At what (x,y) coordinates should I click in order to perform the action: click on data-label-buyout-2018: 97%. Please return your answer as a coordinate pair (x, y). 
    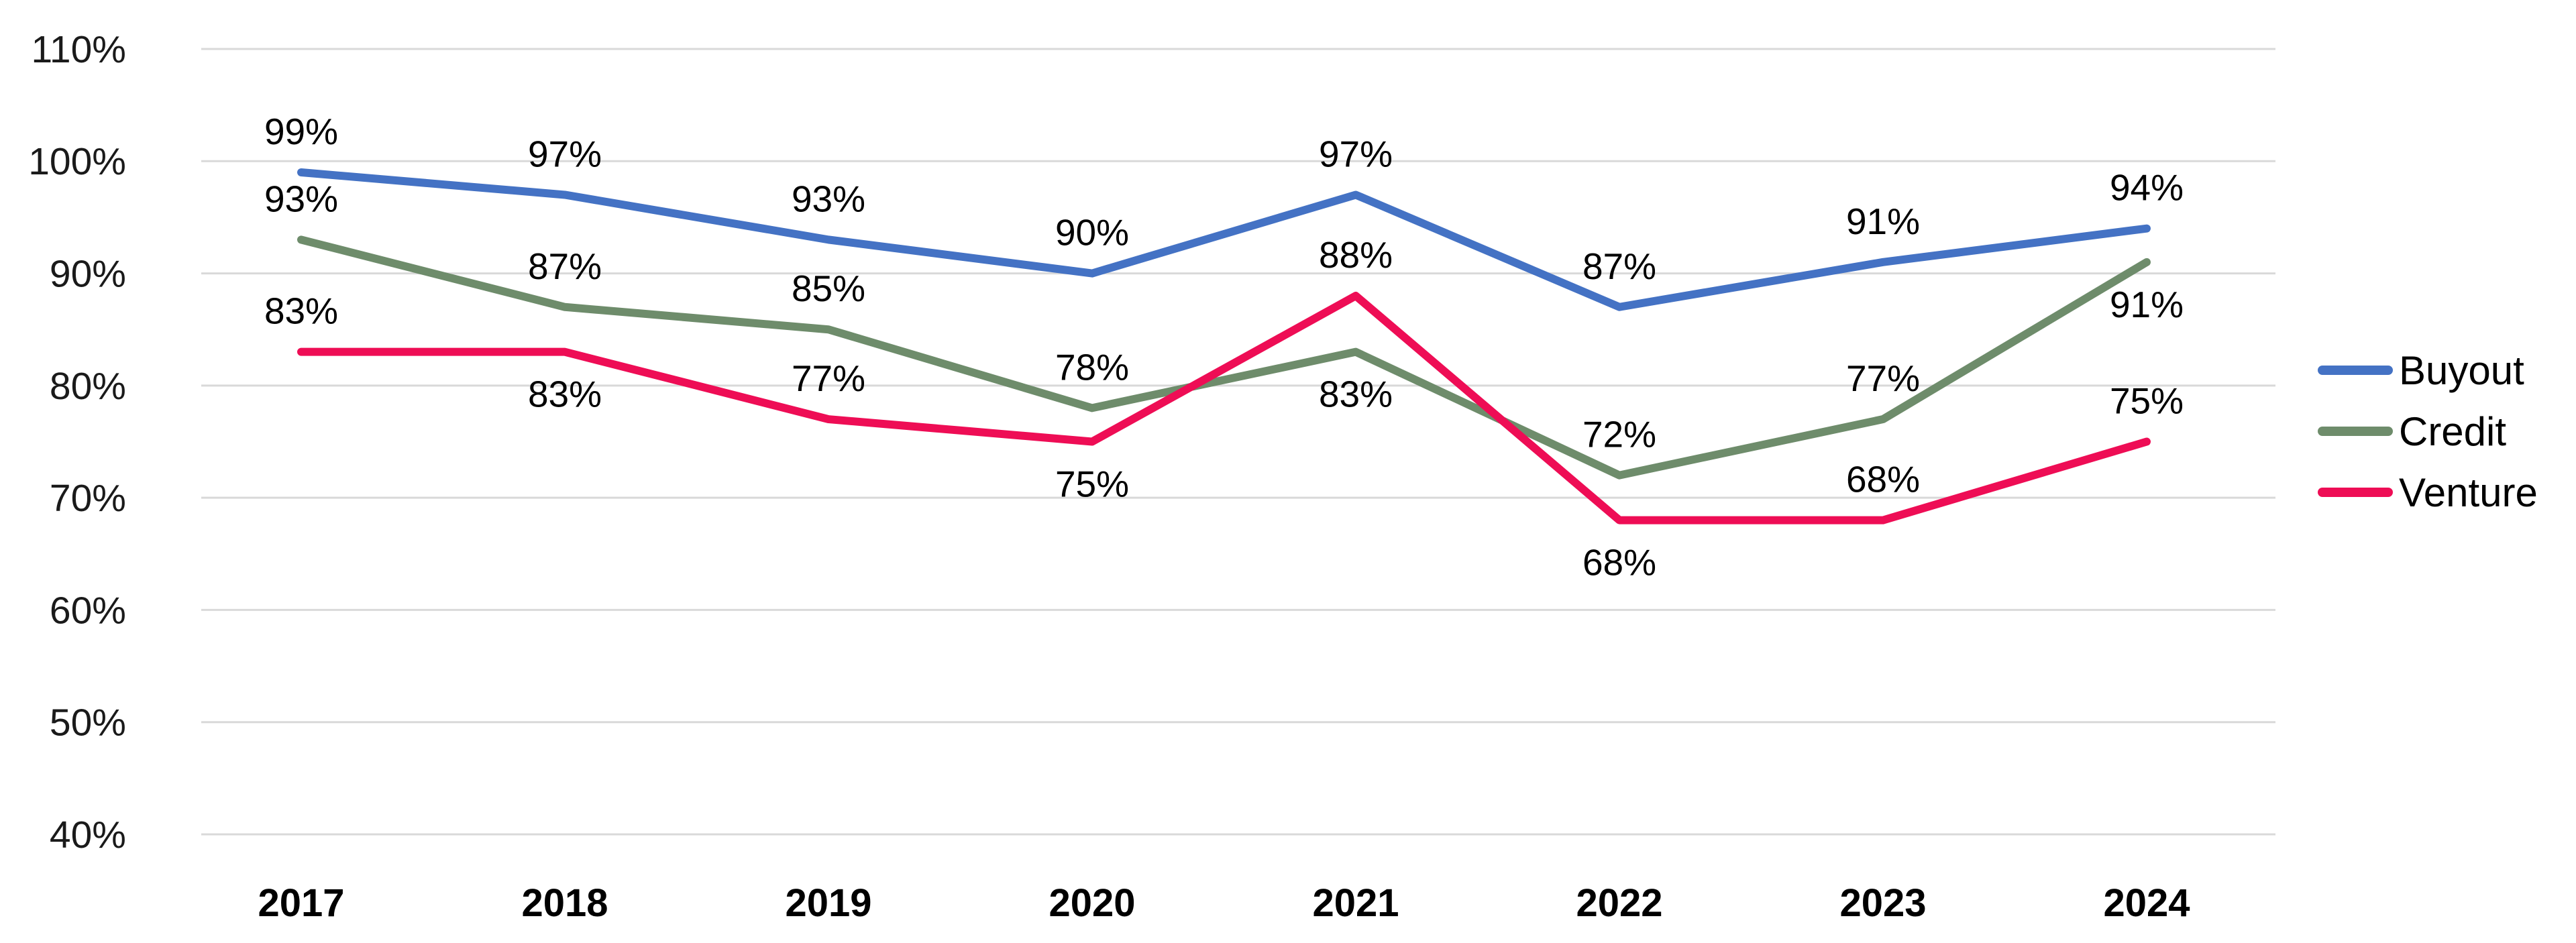
    Looking at the image, I should click on (565, 153).